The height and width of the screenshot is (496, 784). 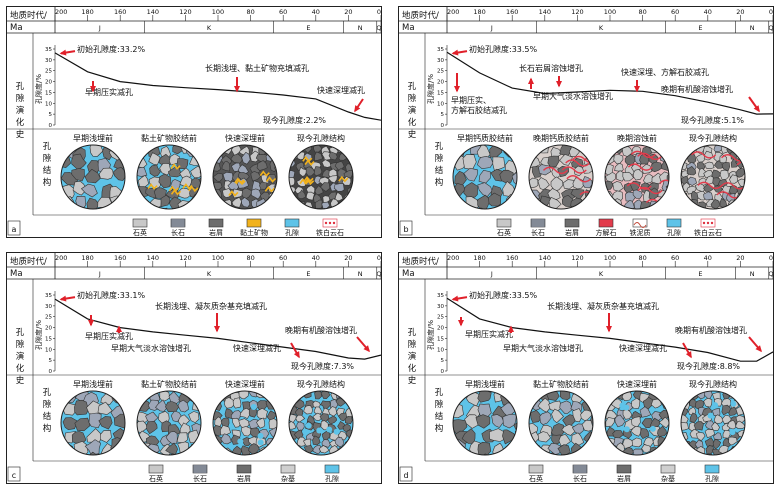 I want to click on calcite-cement, so click(x=643, y=154).